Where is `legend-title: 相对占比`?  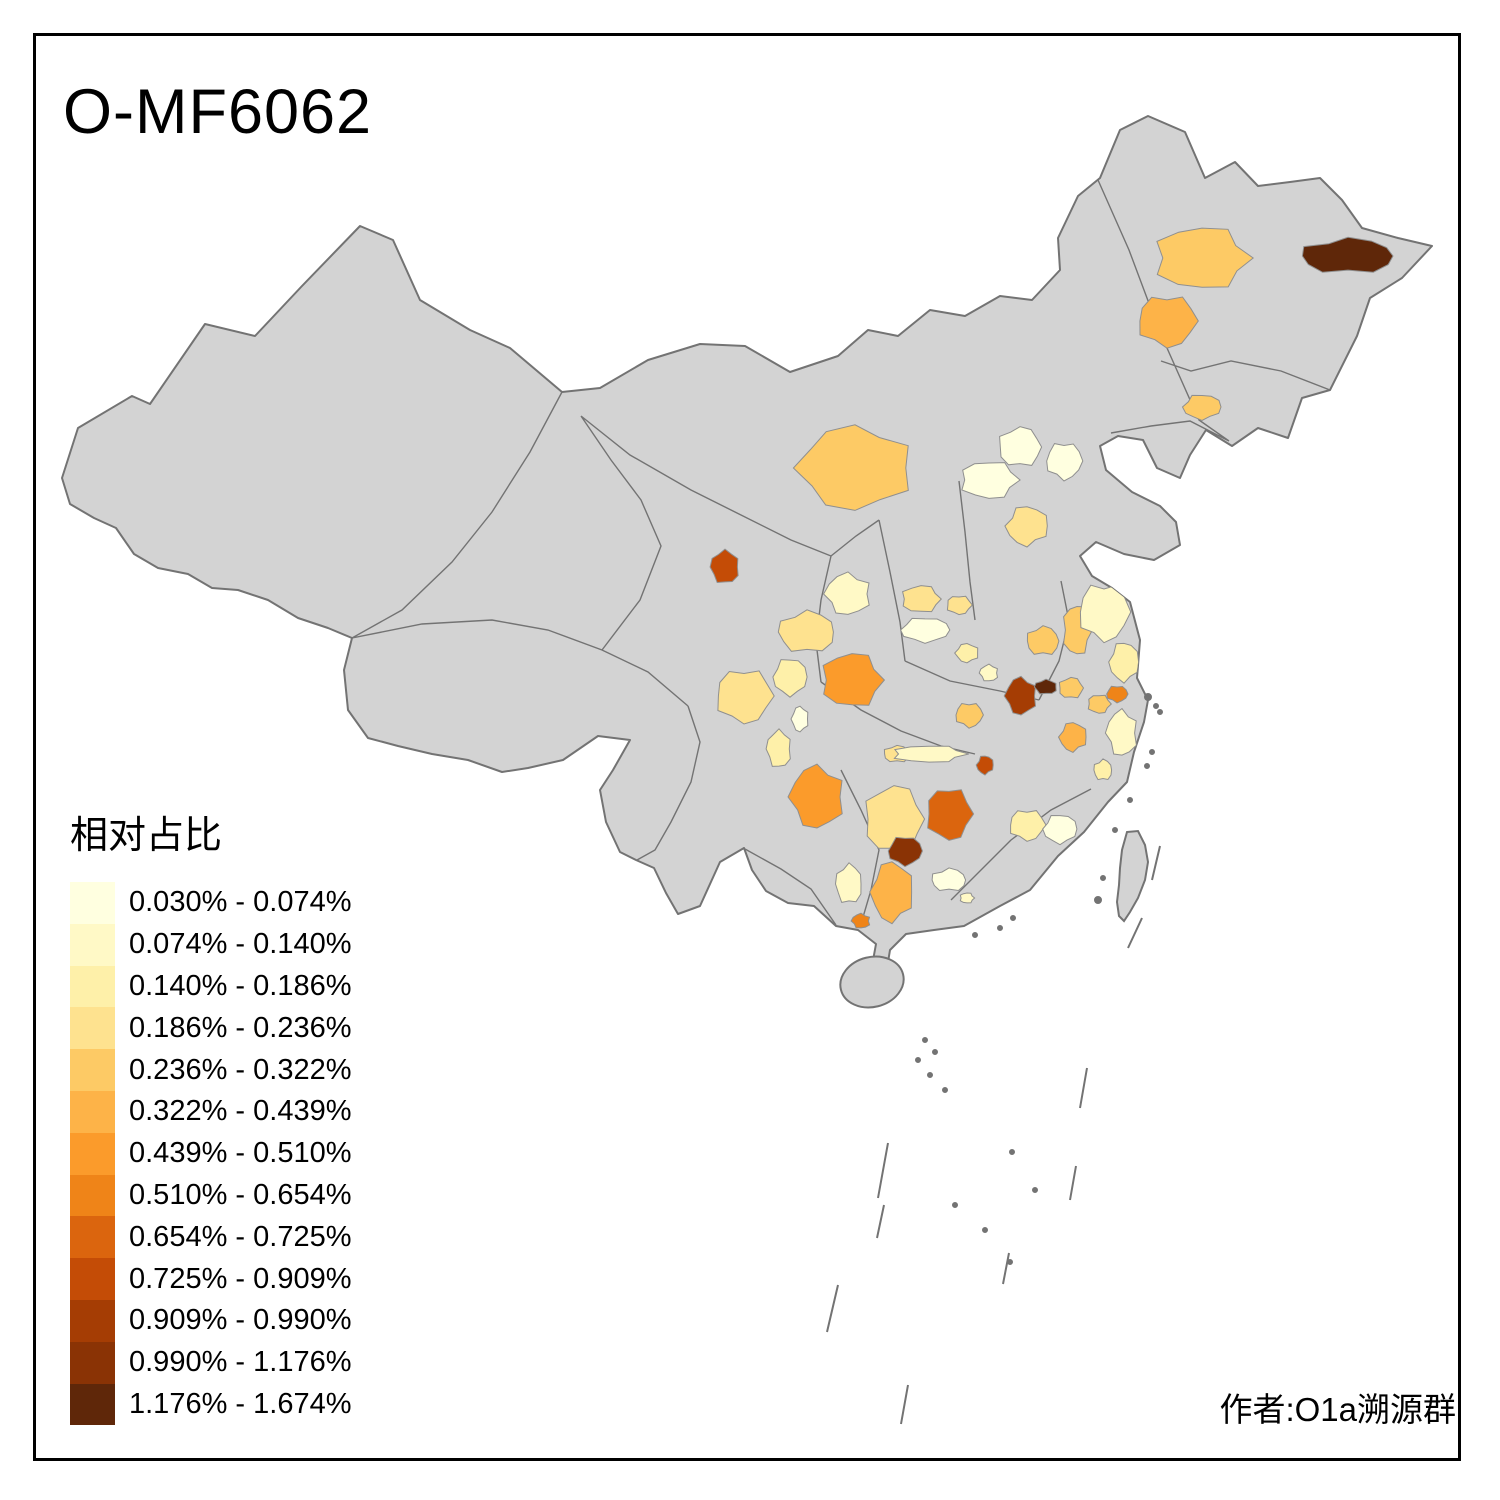
legend-title: 相对占比 is located at coordinates (146, 836).